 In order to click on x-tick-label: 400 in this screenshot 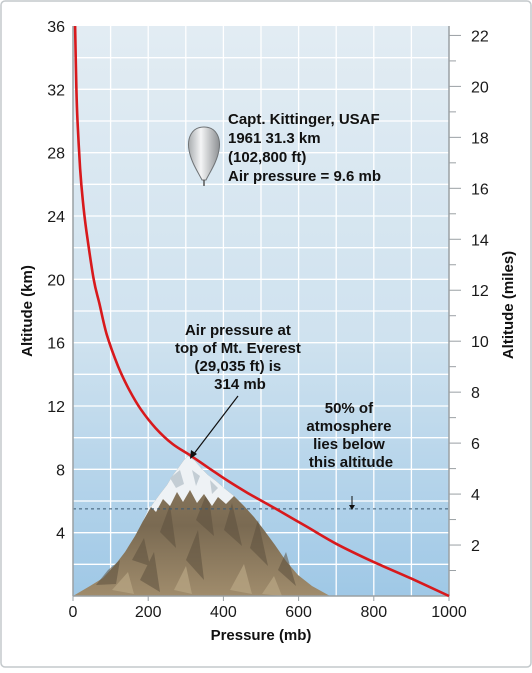, I will do `click(223, 612)`.